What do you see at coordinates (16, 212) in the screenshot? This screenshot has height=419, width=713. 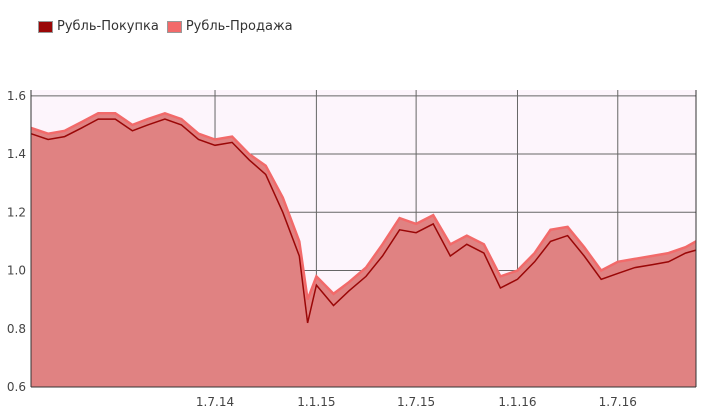 I see `y-tick-label: 1.2` at bounding box center [16, 212].